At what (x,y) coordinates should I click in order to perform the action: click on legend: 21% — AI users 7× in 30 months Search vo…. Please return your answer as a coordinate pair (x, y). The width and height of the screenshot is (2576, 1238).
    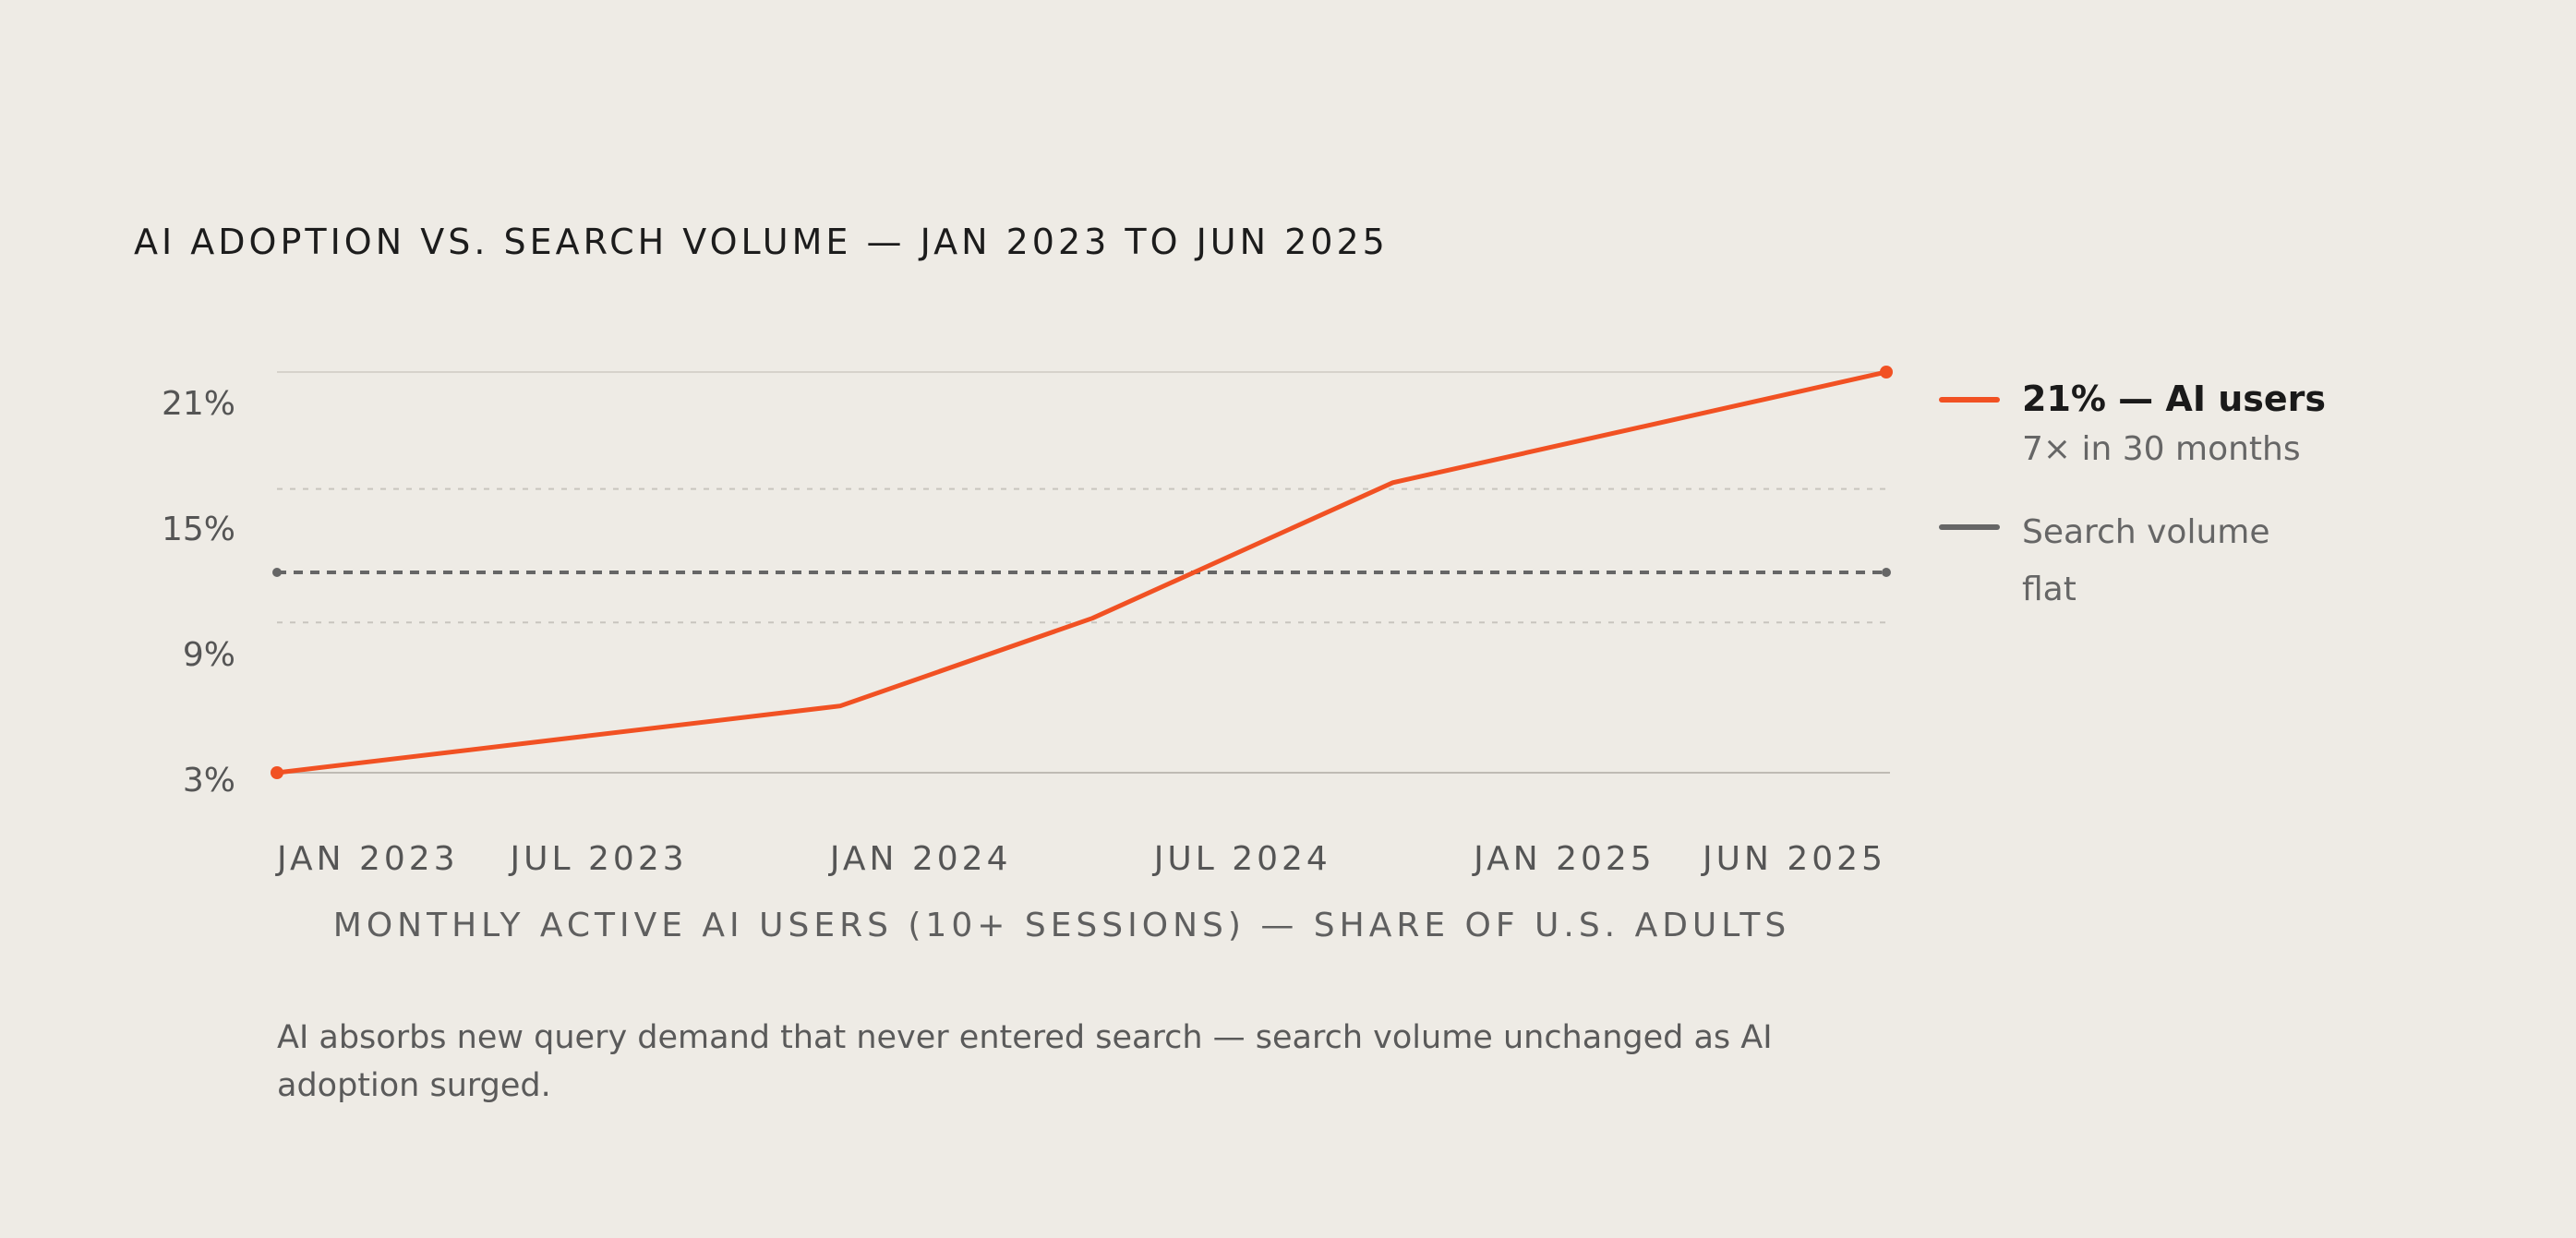
    Looking at the image, I should click on (2243, 498).